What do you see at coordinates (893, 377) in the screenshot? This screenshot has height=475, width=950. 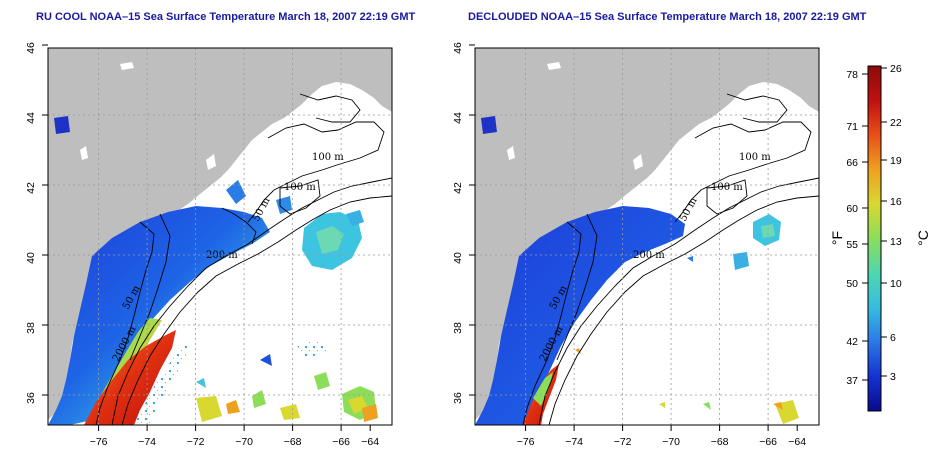 I see `c-tick-3: 3` at bounding box center [893, 377].